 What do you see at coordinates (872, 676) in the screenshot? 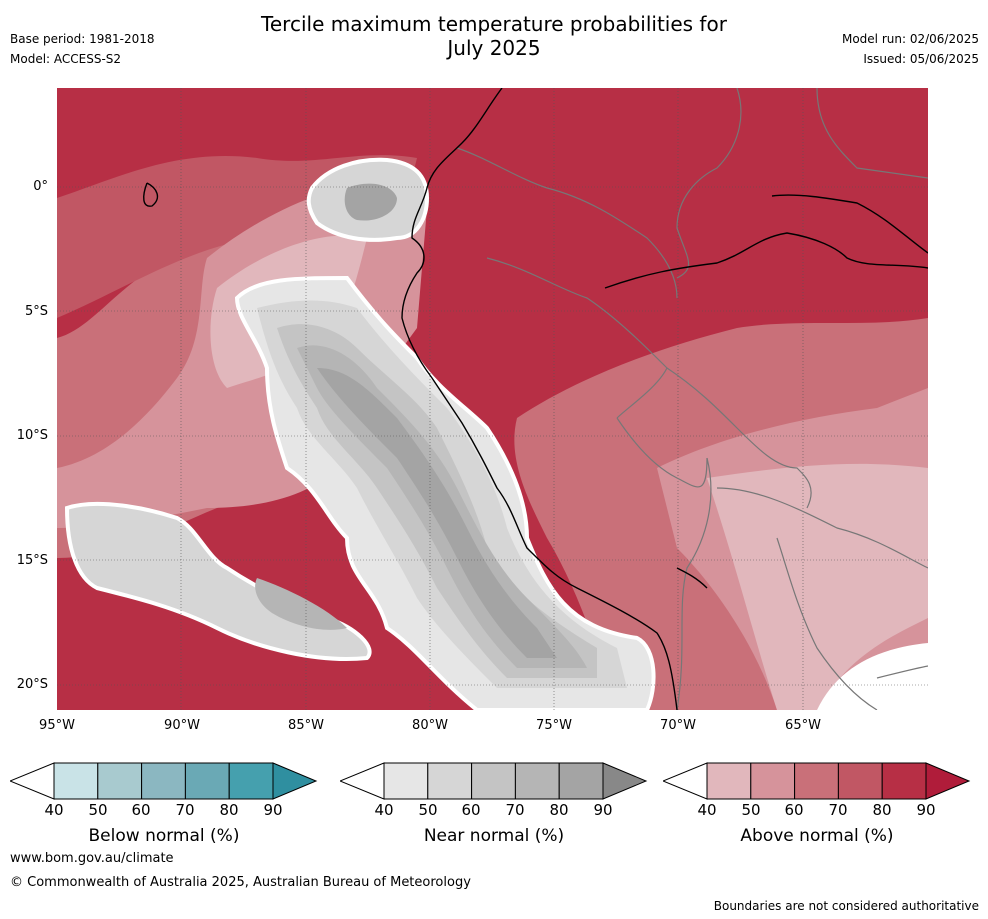
I see `region-white-se` at bounding box center [872, 676].